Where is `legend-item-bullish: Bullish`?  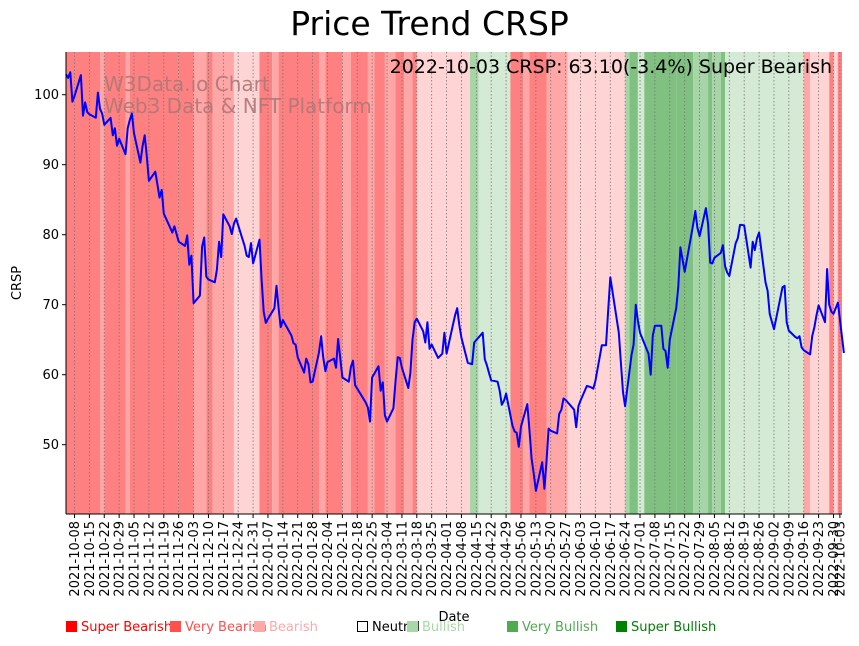 legend-item-bullish: Bullish is located at coordinates (436, 627).